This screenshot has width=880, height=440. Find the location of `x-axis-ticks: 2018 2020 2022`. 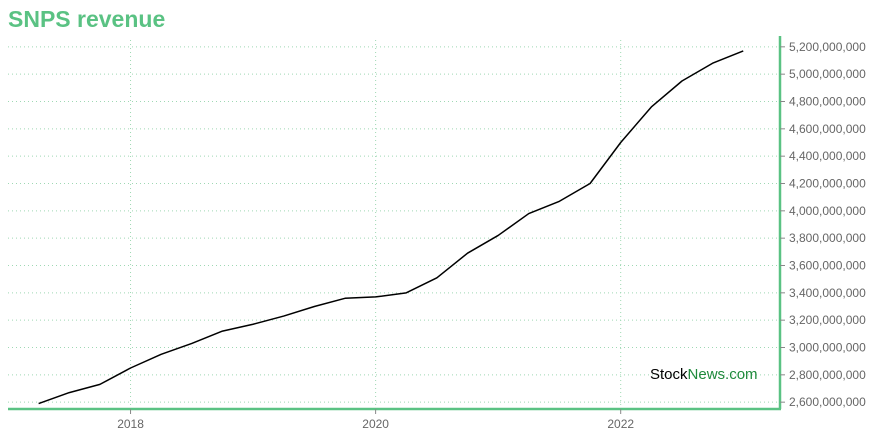

x-axis-ticks: 2018 2020 2022 is located at coordinates (375, 420).